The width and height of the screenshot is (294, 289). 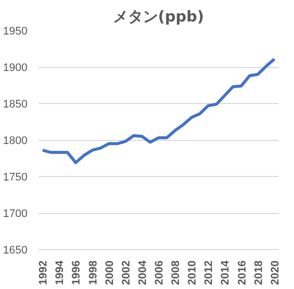 What do you see at coordinates (15, 104) in the screenshot?
I see `y-tick-label: 1850` at bounding box center [15, 104].